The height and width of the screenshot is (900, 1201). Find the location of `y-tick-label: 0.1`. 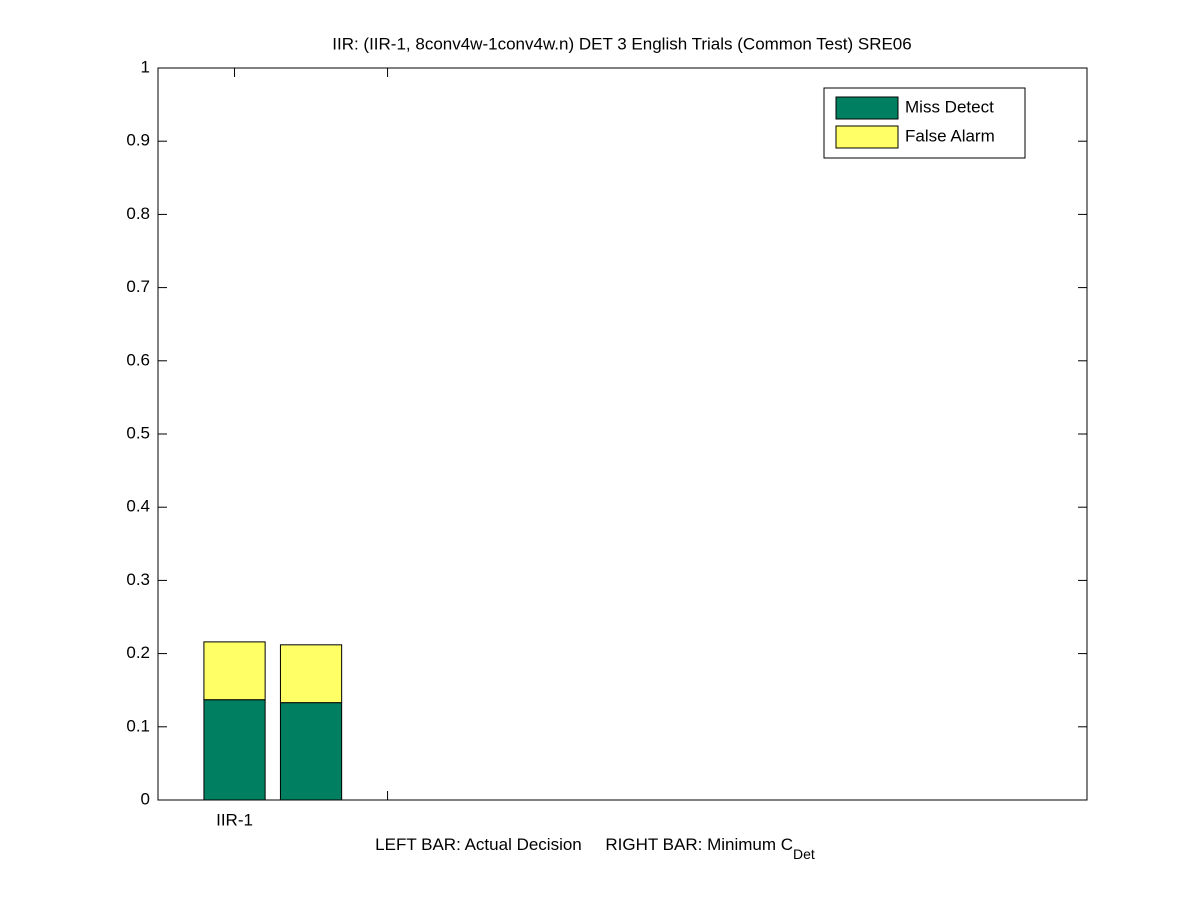

y-tick-label: 0.1 is located at coordinates (138, 725).